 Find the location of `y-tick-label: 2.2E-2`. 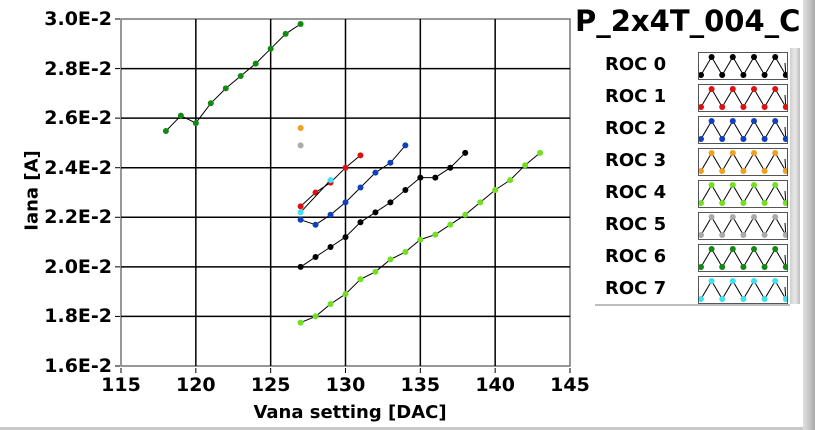

y-tick-label: 2.2E-2 is located at coordinates (78, 217).